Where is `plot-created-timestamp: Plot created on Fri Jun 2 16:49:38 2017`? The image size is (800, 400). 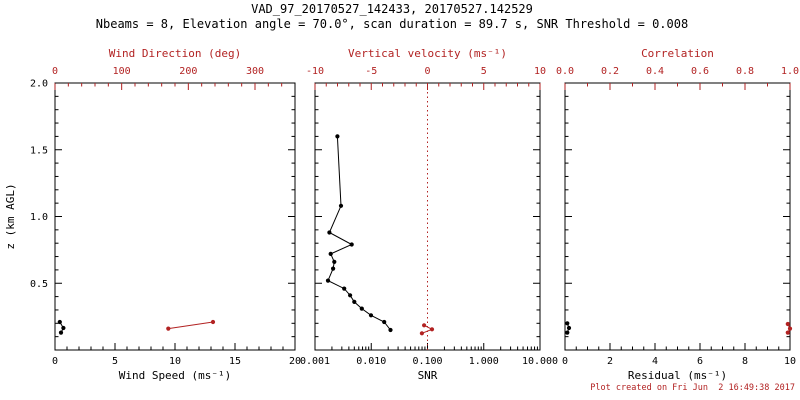 plot-created-timestamp: Plot created on Fri Jun 2 16:49:38 2017 is located at coordinates (692, 388).